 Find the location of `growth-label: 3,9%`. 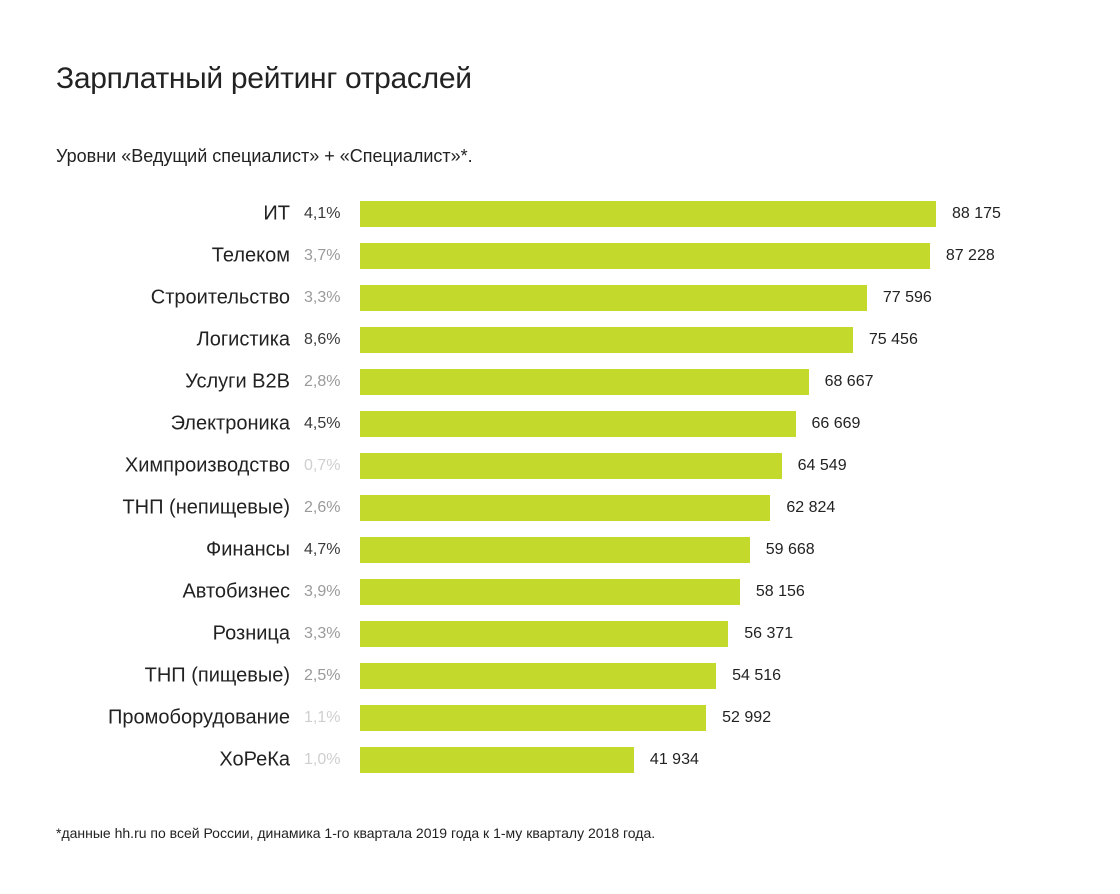

growth-label: 3,9% is located at coordinates (322, 591).